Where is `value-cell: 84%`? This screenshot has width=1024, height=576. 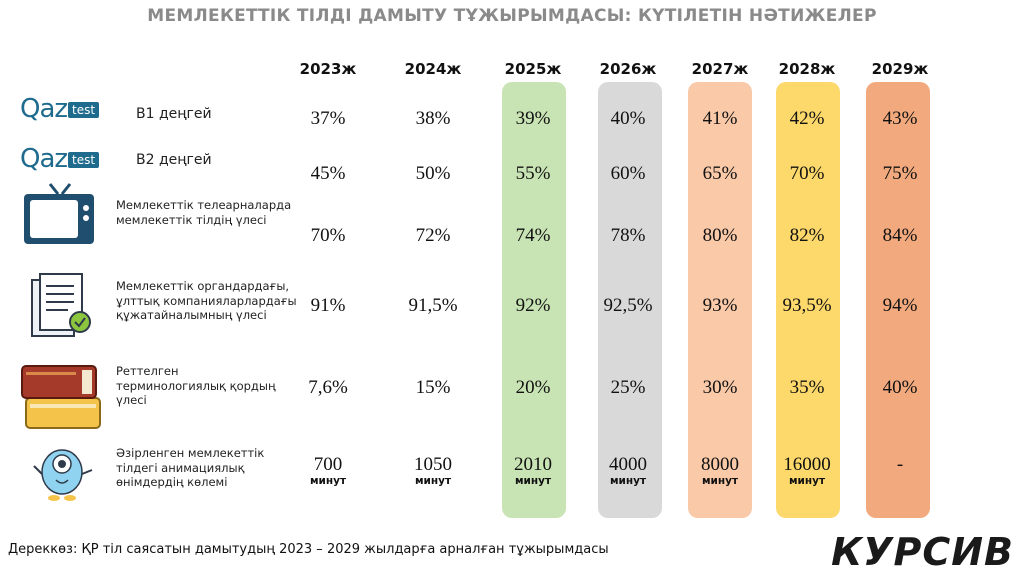
value-cell: 84% is located at coordinates (900, 236).